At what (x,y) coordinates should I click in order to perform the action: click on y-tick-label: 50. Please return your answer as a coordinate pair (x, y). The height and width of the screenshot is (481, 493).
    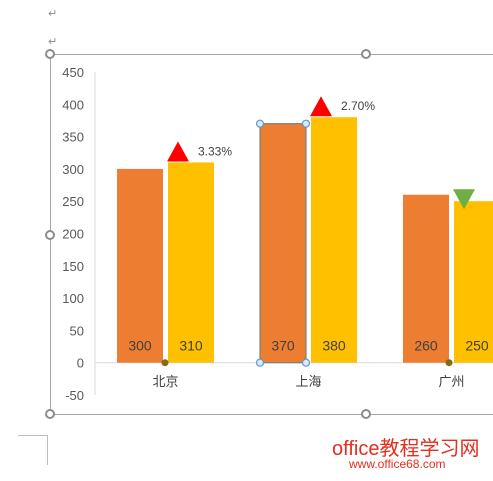
    Looking at the image, I should click on (77, 330).